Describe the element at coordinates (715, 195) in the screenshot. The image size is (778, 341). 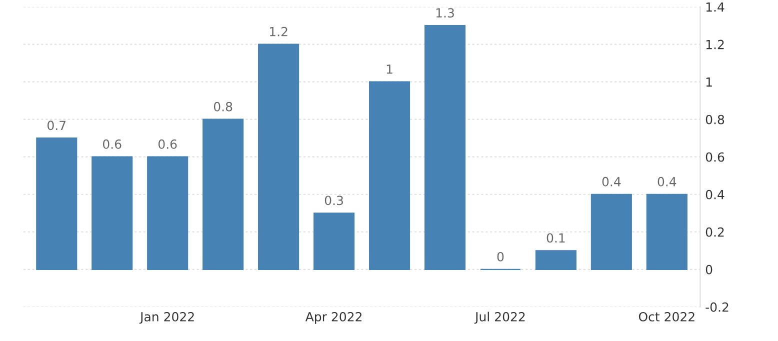
I see `y-tick-label: 0.4` at that location.